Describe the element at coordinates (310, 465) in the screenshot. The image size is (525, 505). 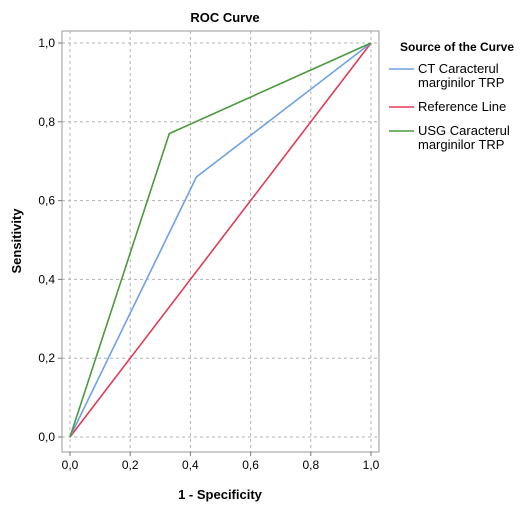
I see `x-tick-label: 0,8` at that location.